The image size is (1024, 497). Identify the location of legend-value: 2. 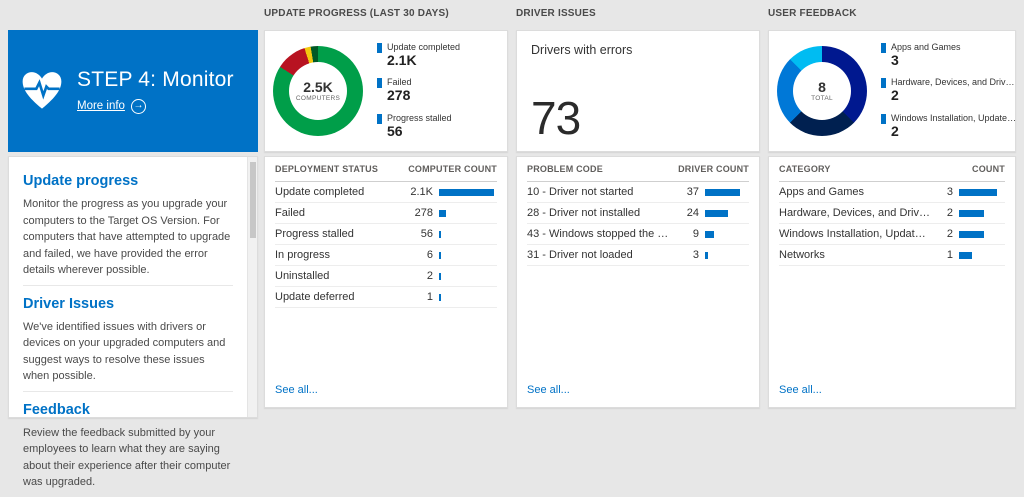
(895, 95).